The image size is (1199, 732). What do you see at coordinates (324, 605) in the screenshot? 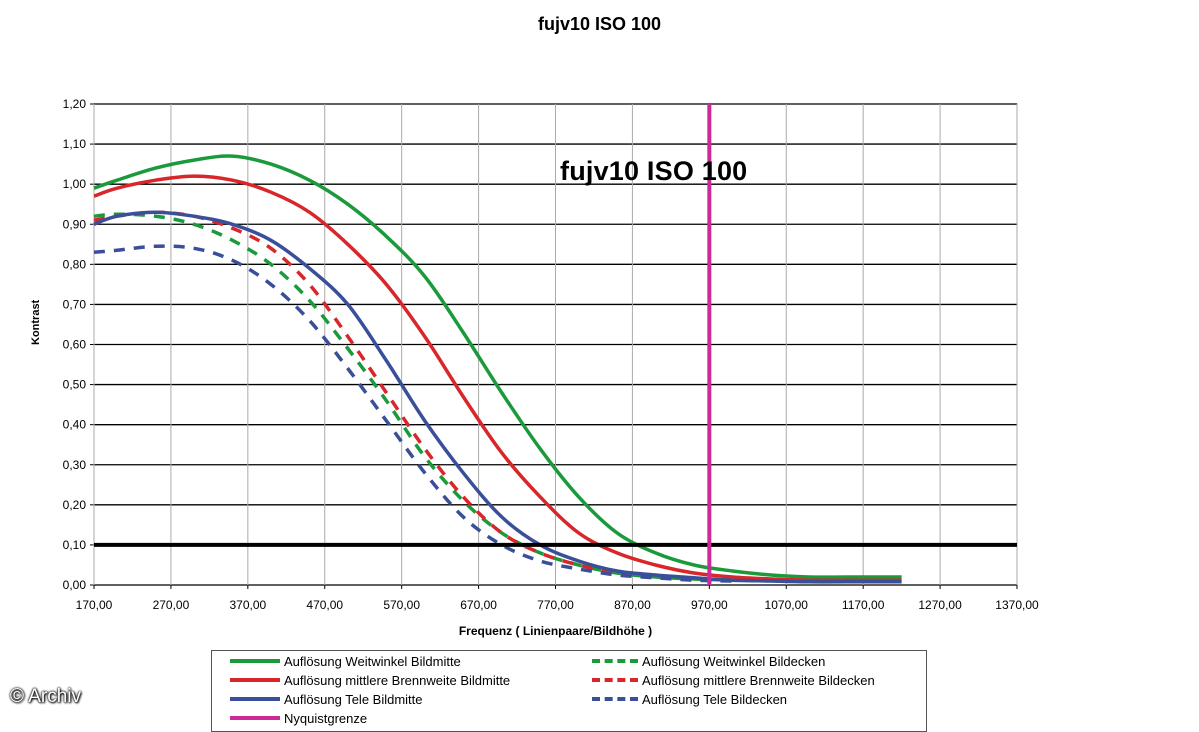
I see `x-tick-label: 470,00` at bounding box center [324, 605].